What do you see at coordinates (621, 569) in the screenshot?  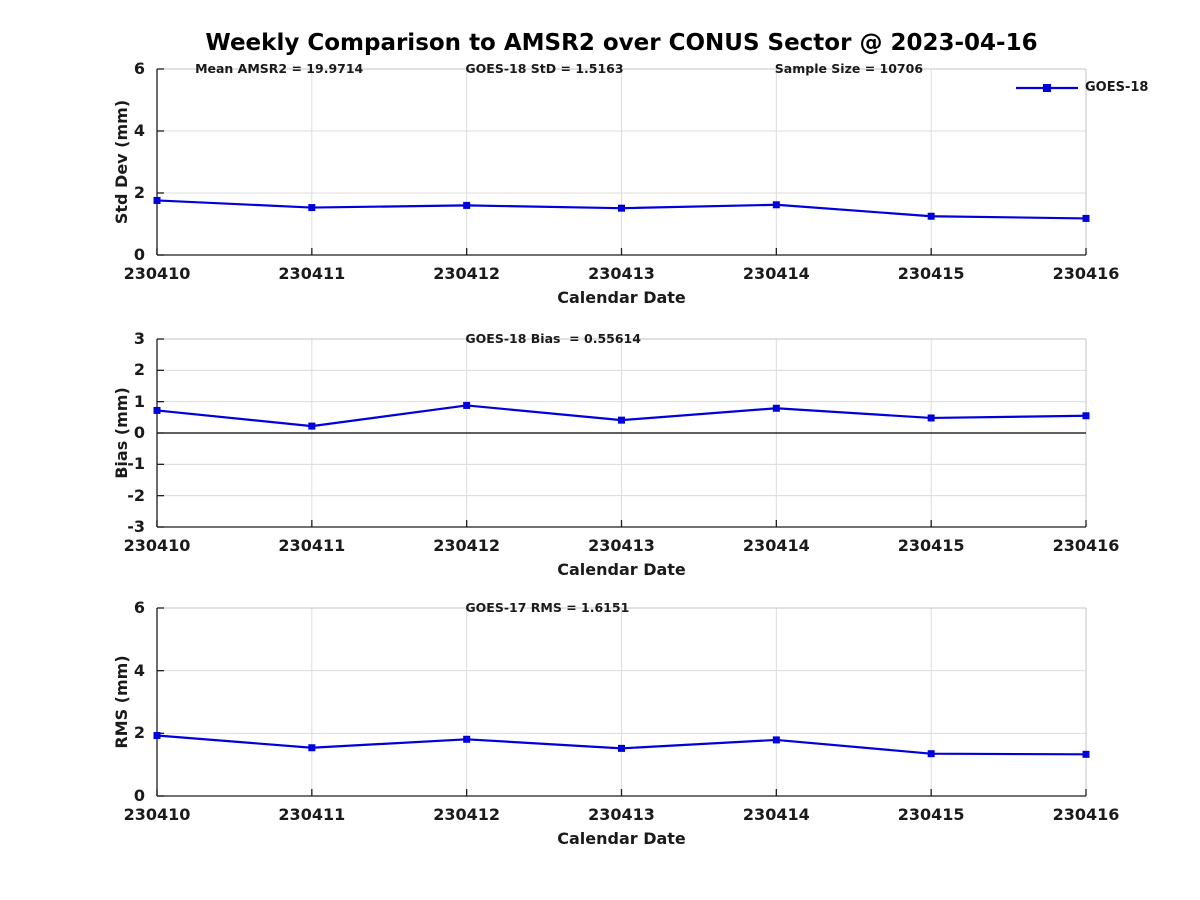 I see `bias-xlabel: Calendar Date` at bounding box center [621, 569].